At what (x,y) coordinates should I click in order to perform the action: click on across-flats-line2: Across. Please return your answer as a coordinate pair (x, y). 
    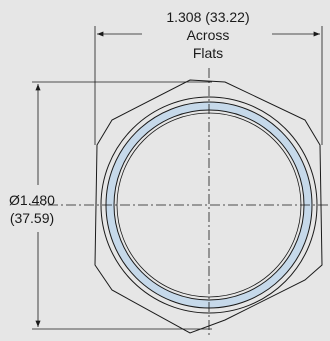
    Looking at the image, I should click on (208, 35).